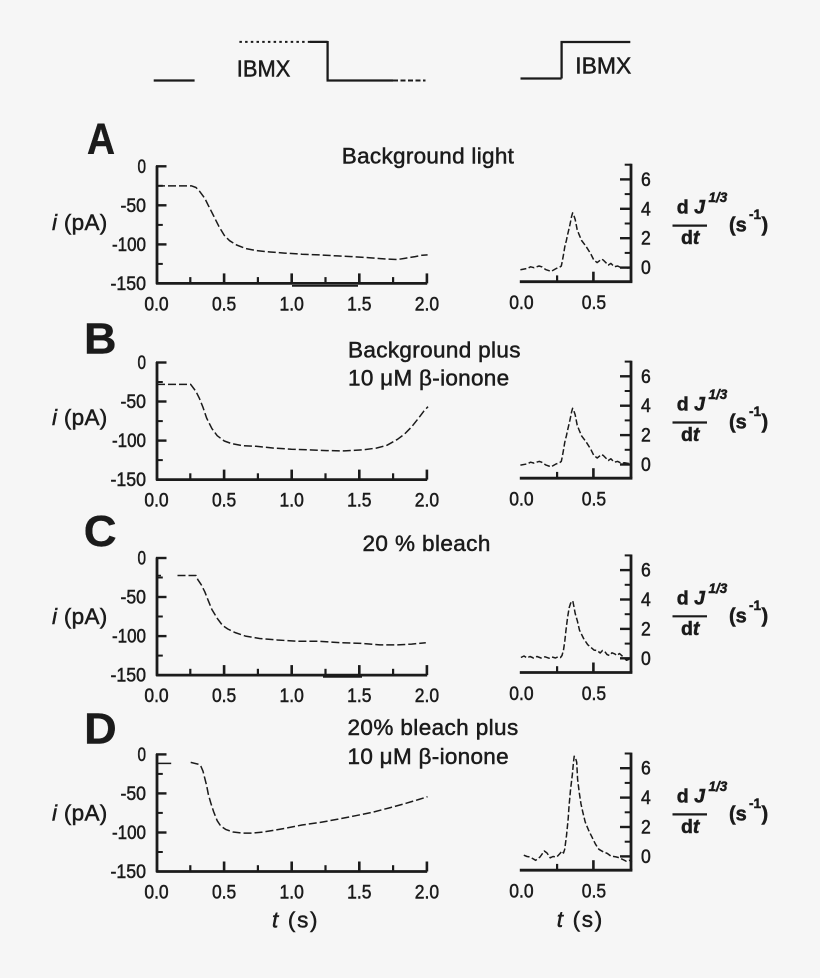 This screenshot has width=820, height=978. What do you see at coordinates (100, 729) in the screenshot?
I see `svg-text: D` at bounding box center [100, 729].